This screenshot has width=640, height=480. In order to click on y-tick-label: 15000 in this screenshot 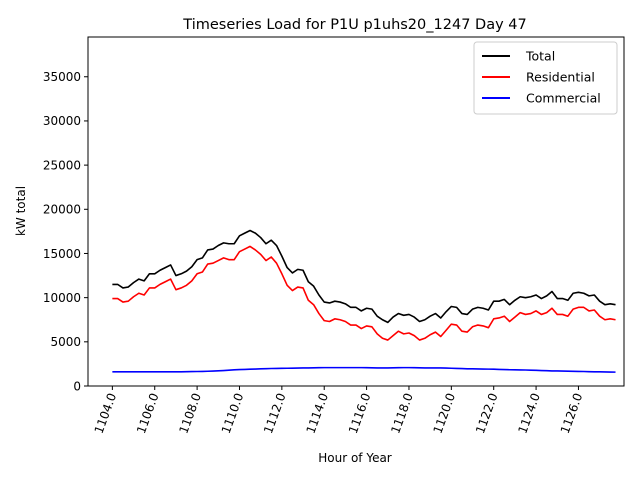, I will do `click(62, 254)`.